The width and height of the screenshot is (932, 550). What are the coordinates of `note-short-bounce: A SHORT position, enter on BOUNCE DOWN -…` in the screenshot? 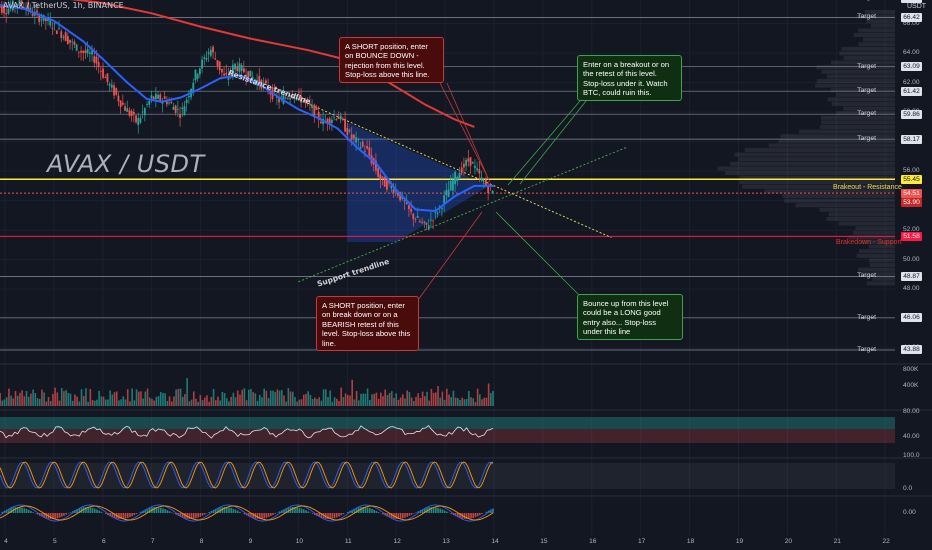 It's located at (391, 60).